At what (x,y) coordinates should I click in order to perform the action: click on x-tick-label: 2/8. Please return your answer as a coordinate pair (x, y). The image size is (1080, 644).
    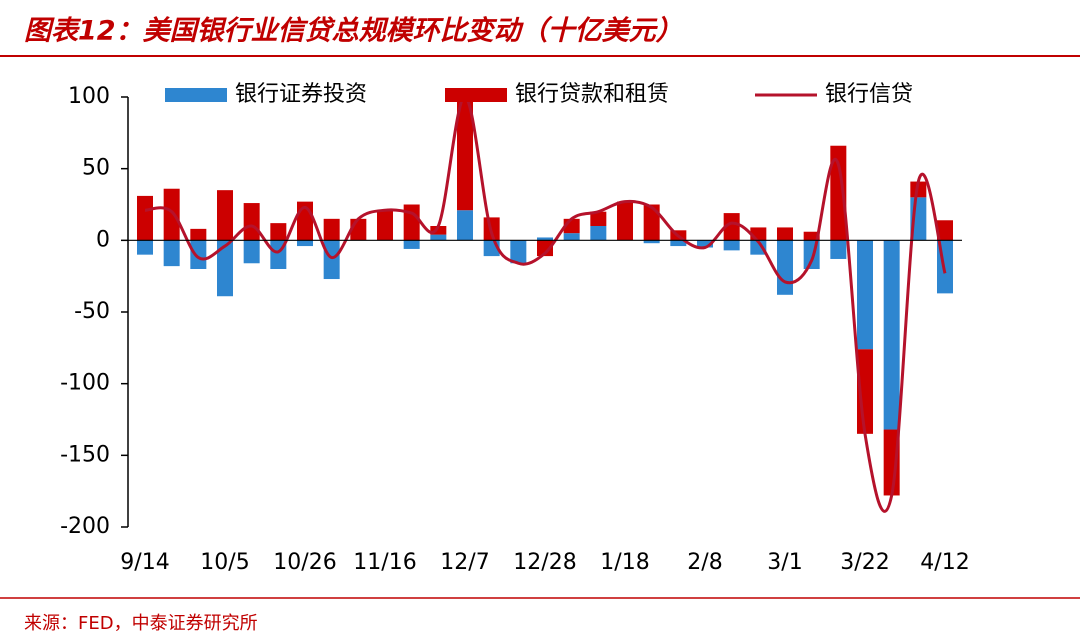
    Looking at the image, I should click on (704, 562).